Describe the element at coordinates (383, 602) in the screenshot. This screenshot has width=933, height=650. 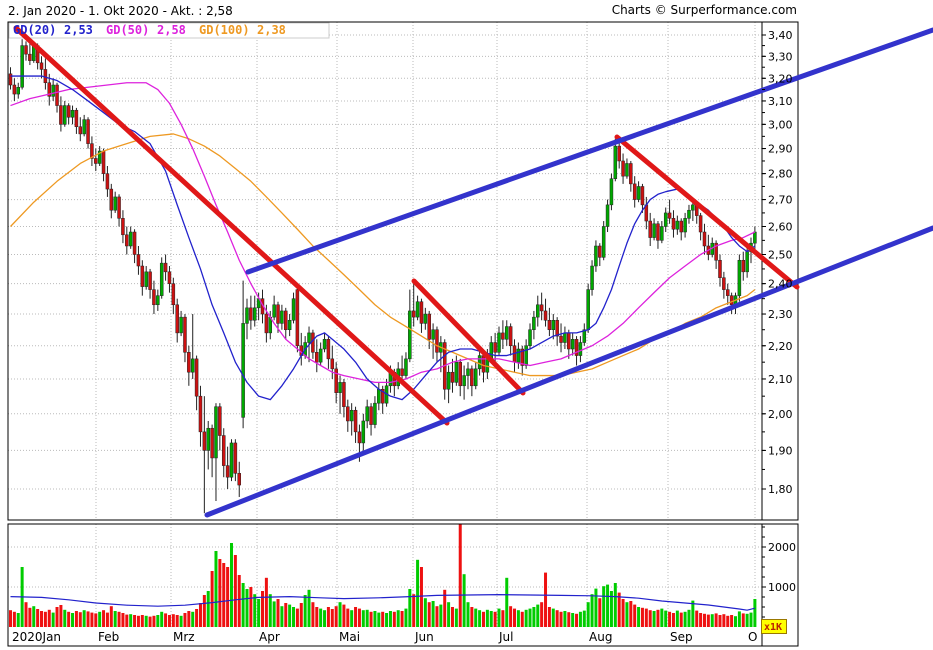
I see `volume-ma-line` at that location.